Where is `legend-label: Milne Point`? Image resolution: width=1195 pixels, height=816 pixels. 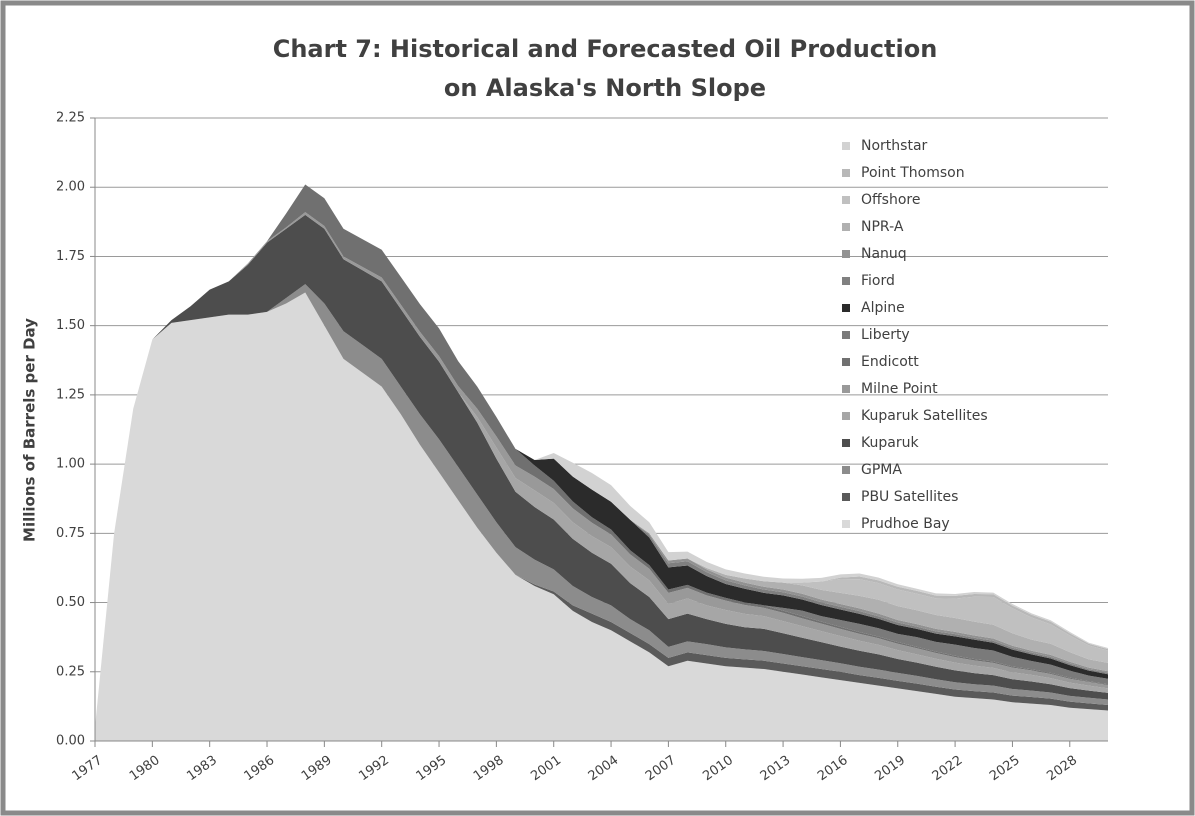
legend-label: Milne Point is located at coordinates (899, 389).